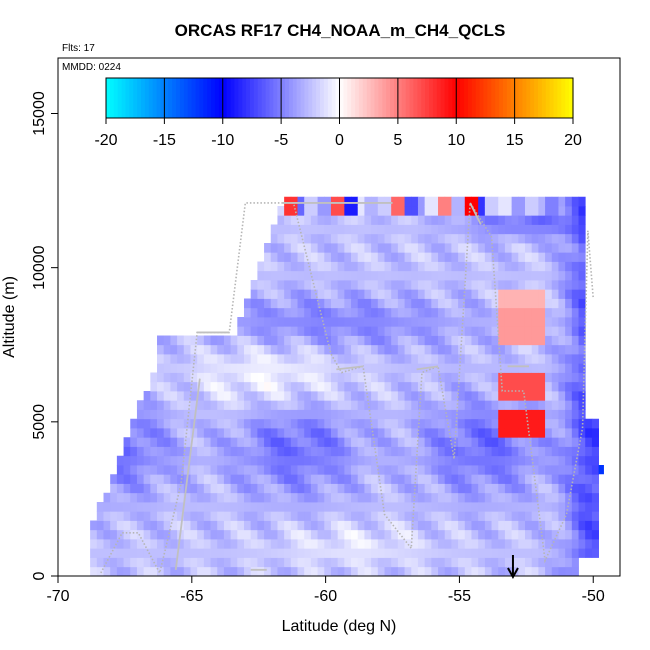  I want to click on arrow-head, so click(513, 573).